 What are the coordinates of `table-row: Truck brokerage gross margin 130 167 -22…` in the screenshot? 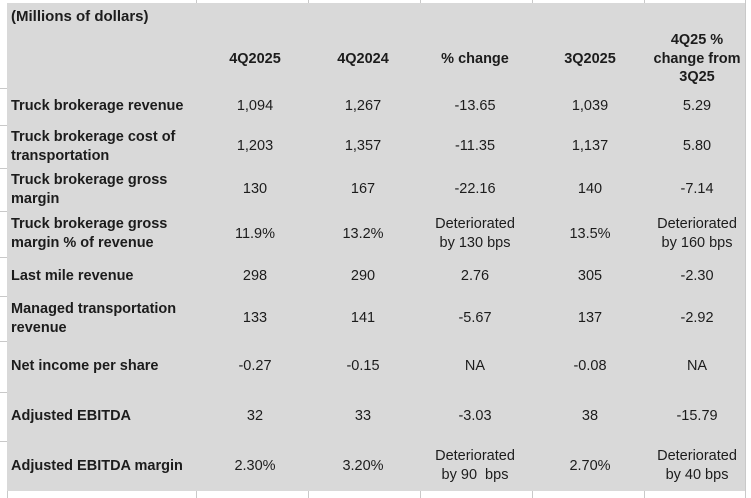 It's located at (376, 189).